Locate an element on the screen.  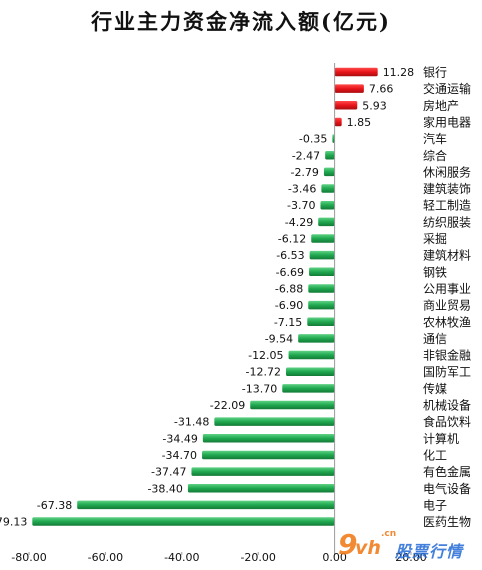
value-label-公用事业: -6.88 is located at coordinates (289, 288).